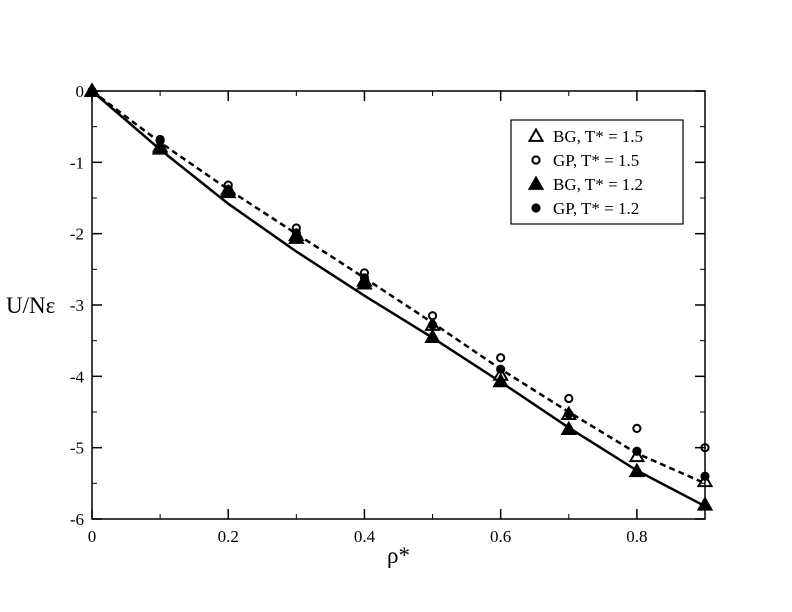 Image resolution: width=792 pixels, height=612 pixels. What do you see at coordinates (536, 160) in the screenshot?
I see `legend-marker-circle-open` at bounding box center [536, 160].